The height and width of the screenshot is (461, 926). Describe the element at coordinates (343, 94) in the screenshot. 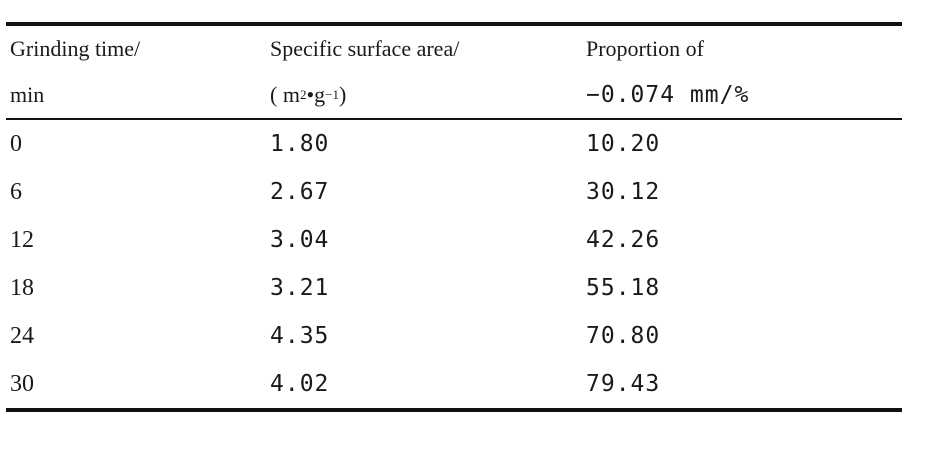

I see `area-unit-close: )` at that location.